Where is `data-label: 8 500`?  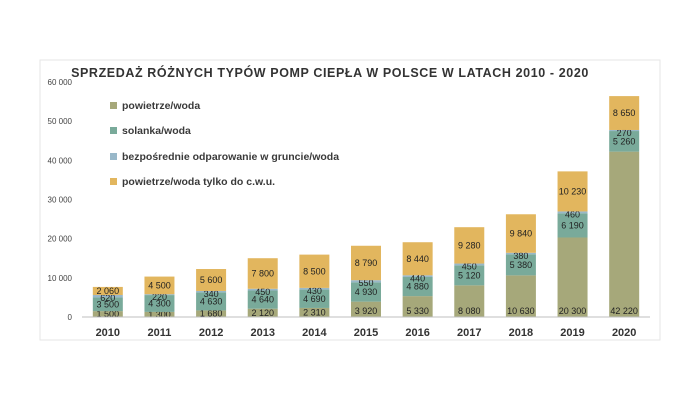 data-label: 8 500 is located at coordinates (314, 271).